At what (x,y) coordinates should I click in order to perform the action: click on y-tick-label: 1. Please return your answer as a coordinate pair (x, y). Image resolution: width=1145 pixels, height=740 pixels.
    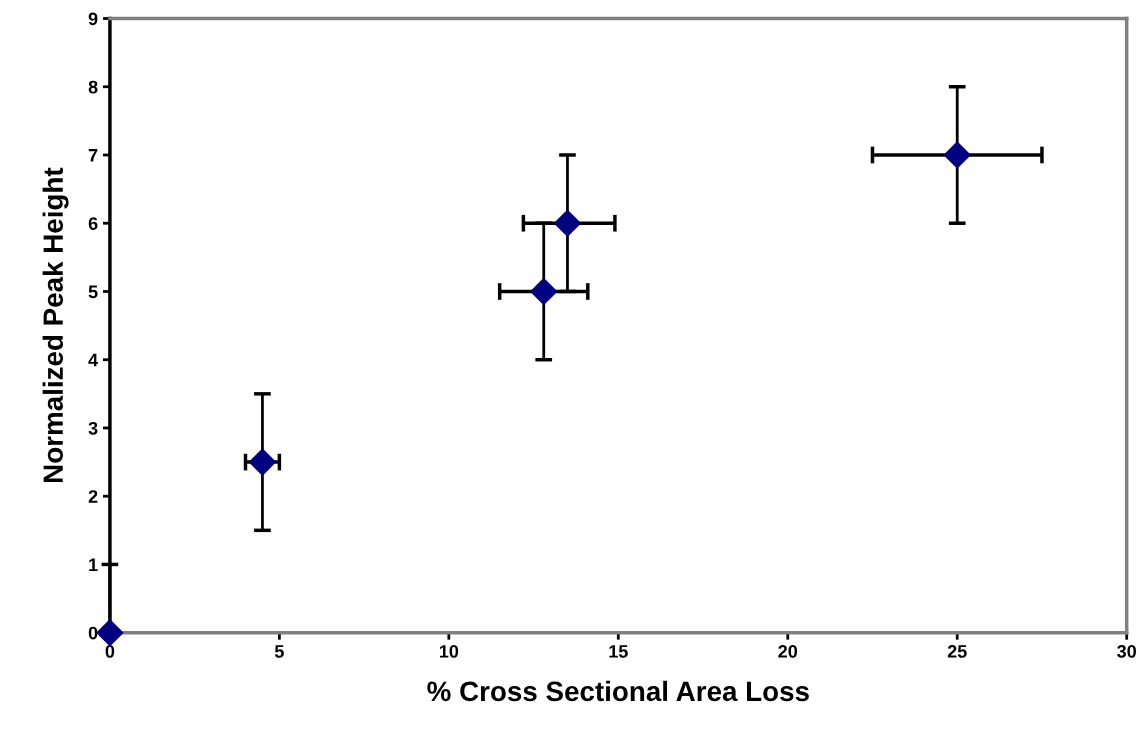
    Looking at the image, I should click on (93, 564).